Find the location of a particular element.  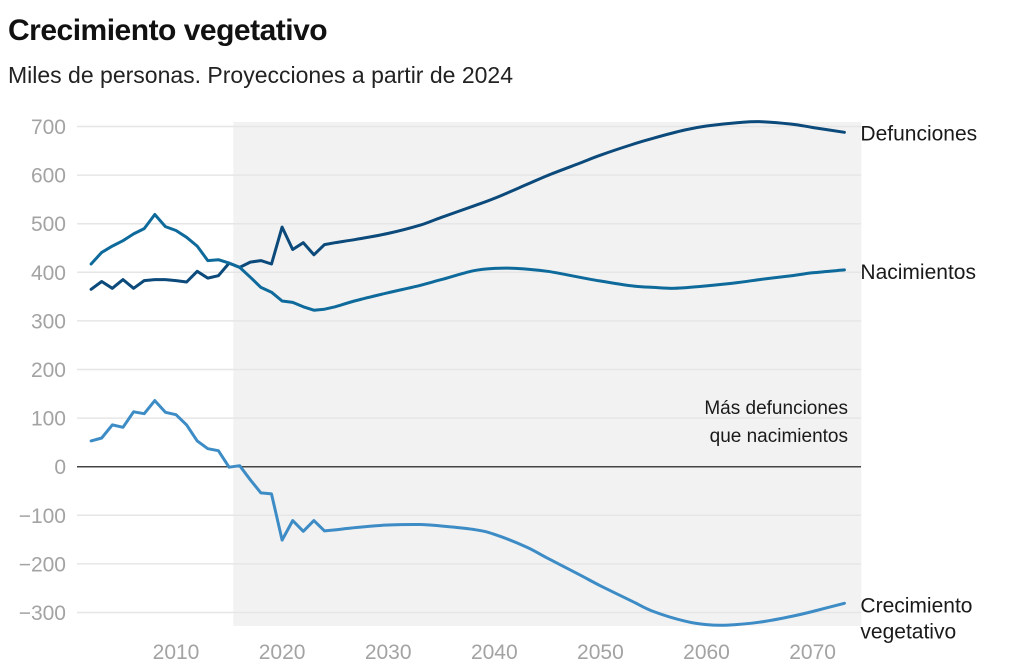

annotation: Más defunciones que nacimientos is located at coordinates (776, 422).